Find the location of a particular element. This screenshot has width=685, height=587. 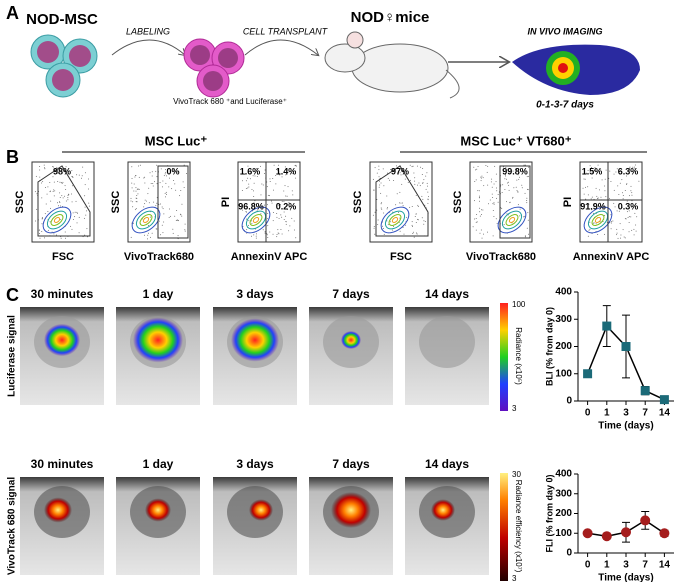

gate-percent: 91.9% is located at coordinates (593, 206).